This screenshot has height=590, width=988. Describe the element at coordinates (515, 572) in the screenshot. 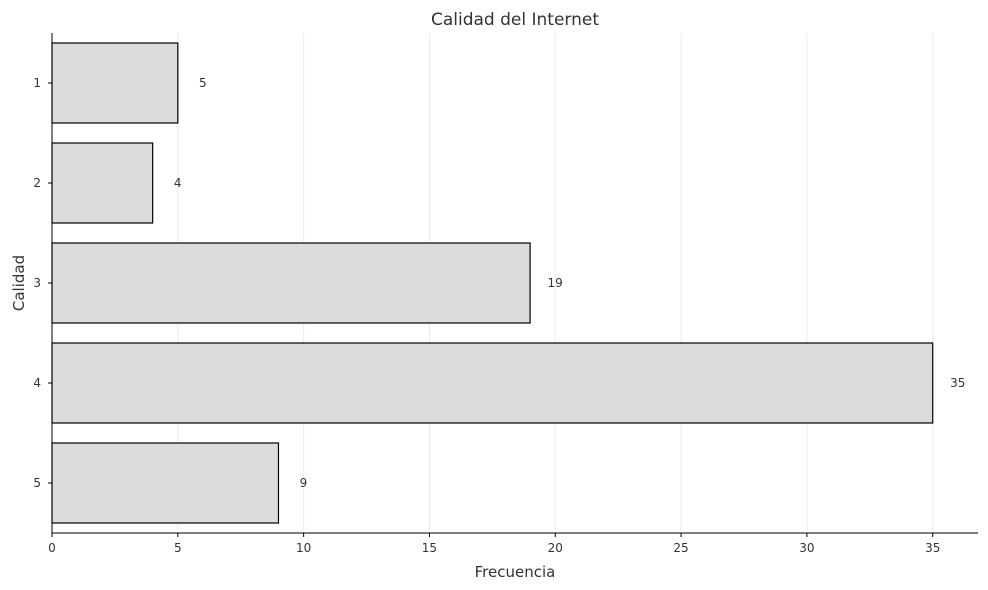

I see `x-axis-title: Frecuencia` at that location.